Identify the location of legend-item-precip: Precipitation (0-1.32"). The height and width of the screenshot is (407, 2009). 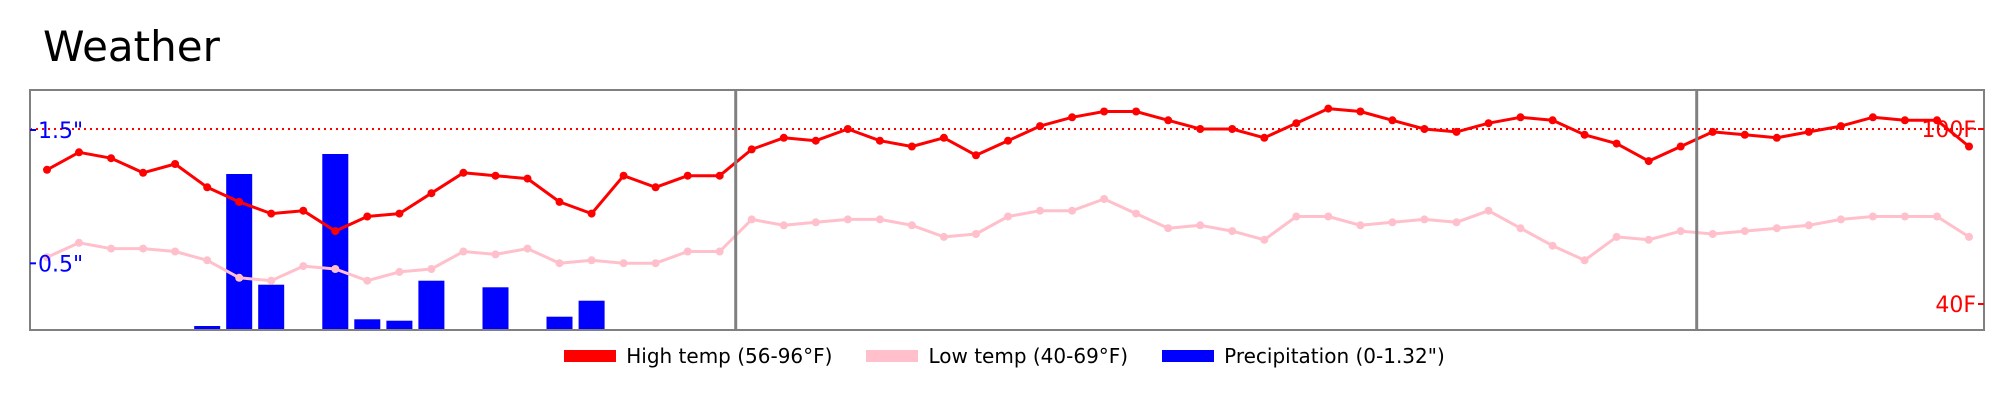
(1303, 356).